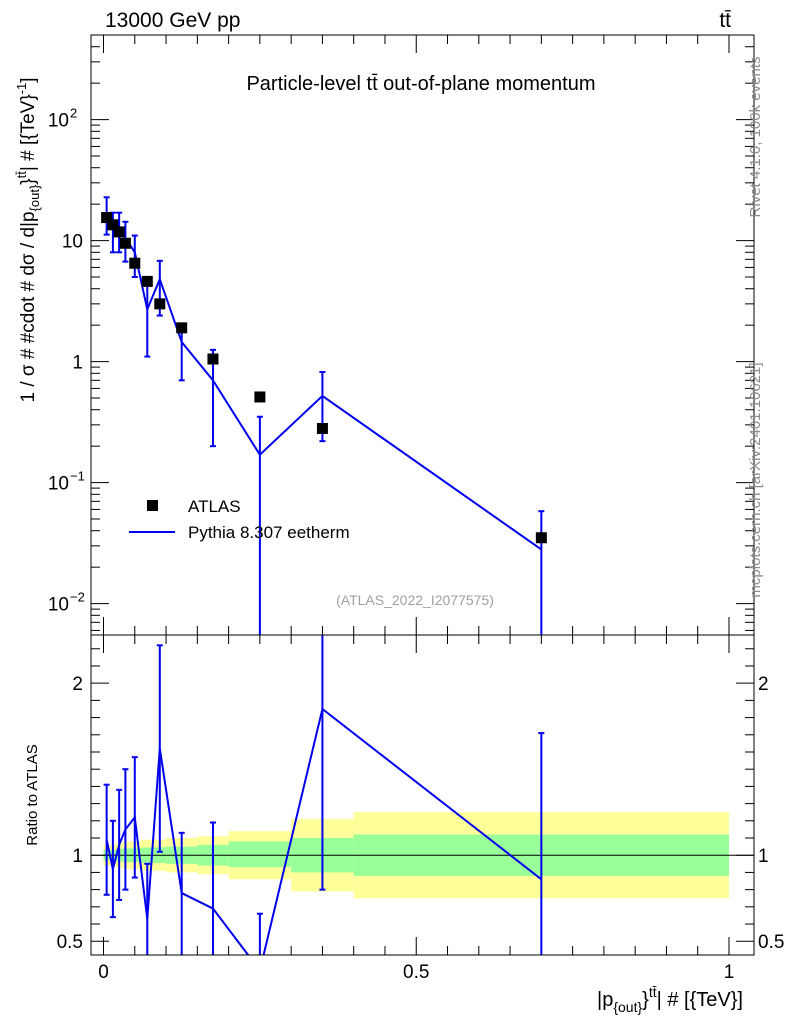 The height and width of the screenshot is (1024, 786). I want to click on ratio-y-tick-label-right: 2, so click(763, 684).